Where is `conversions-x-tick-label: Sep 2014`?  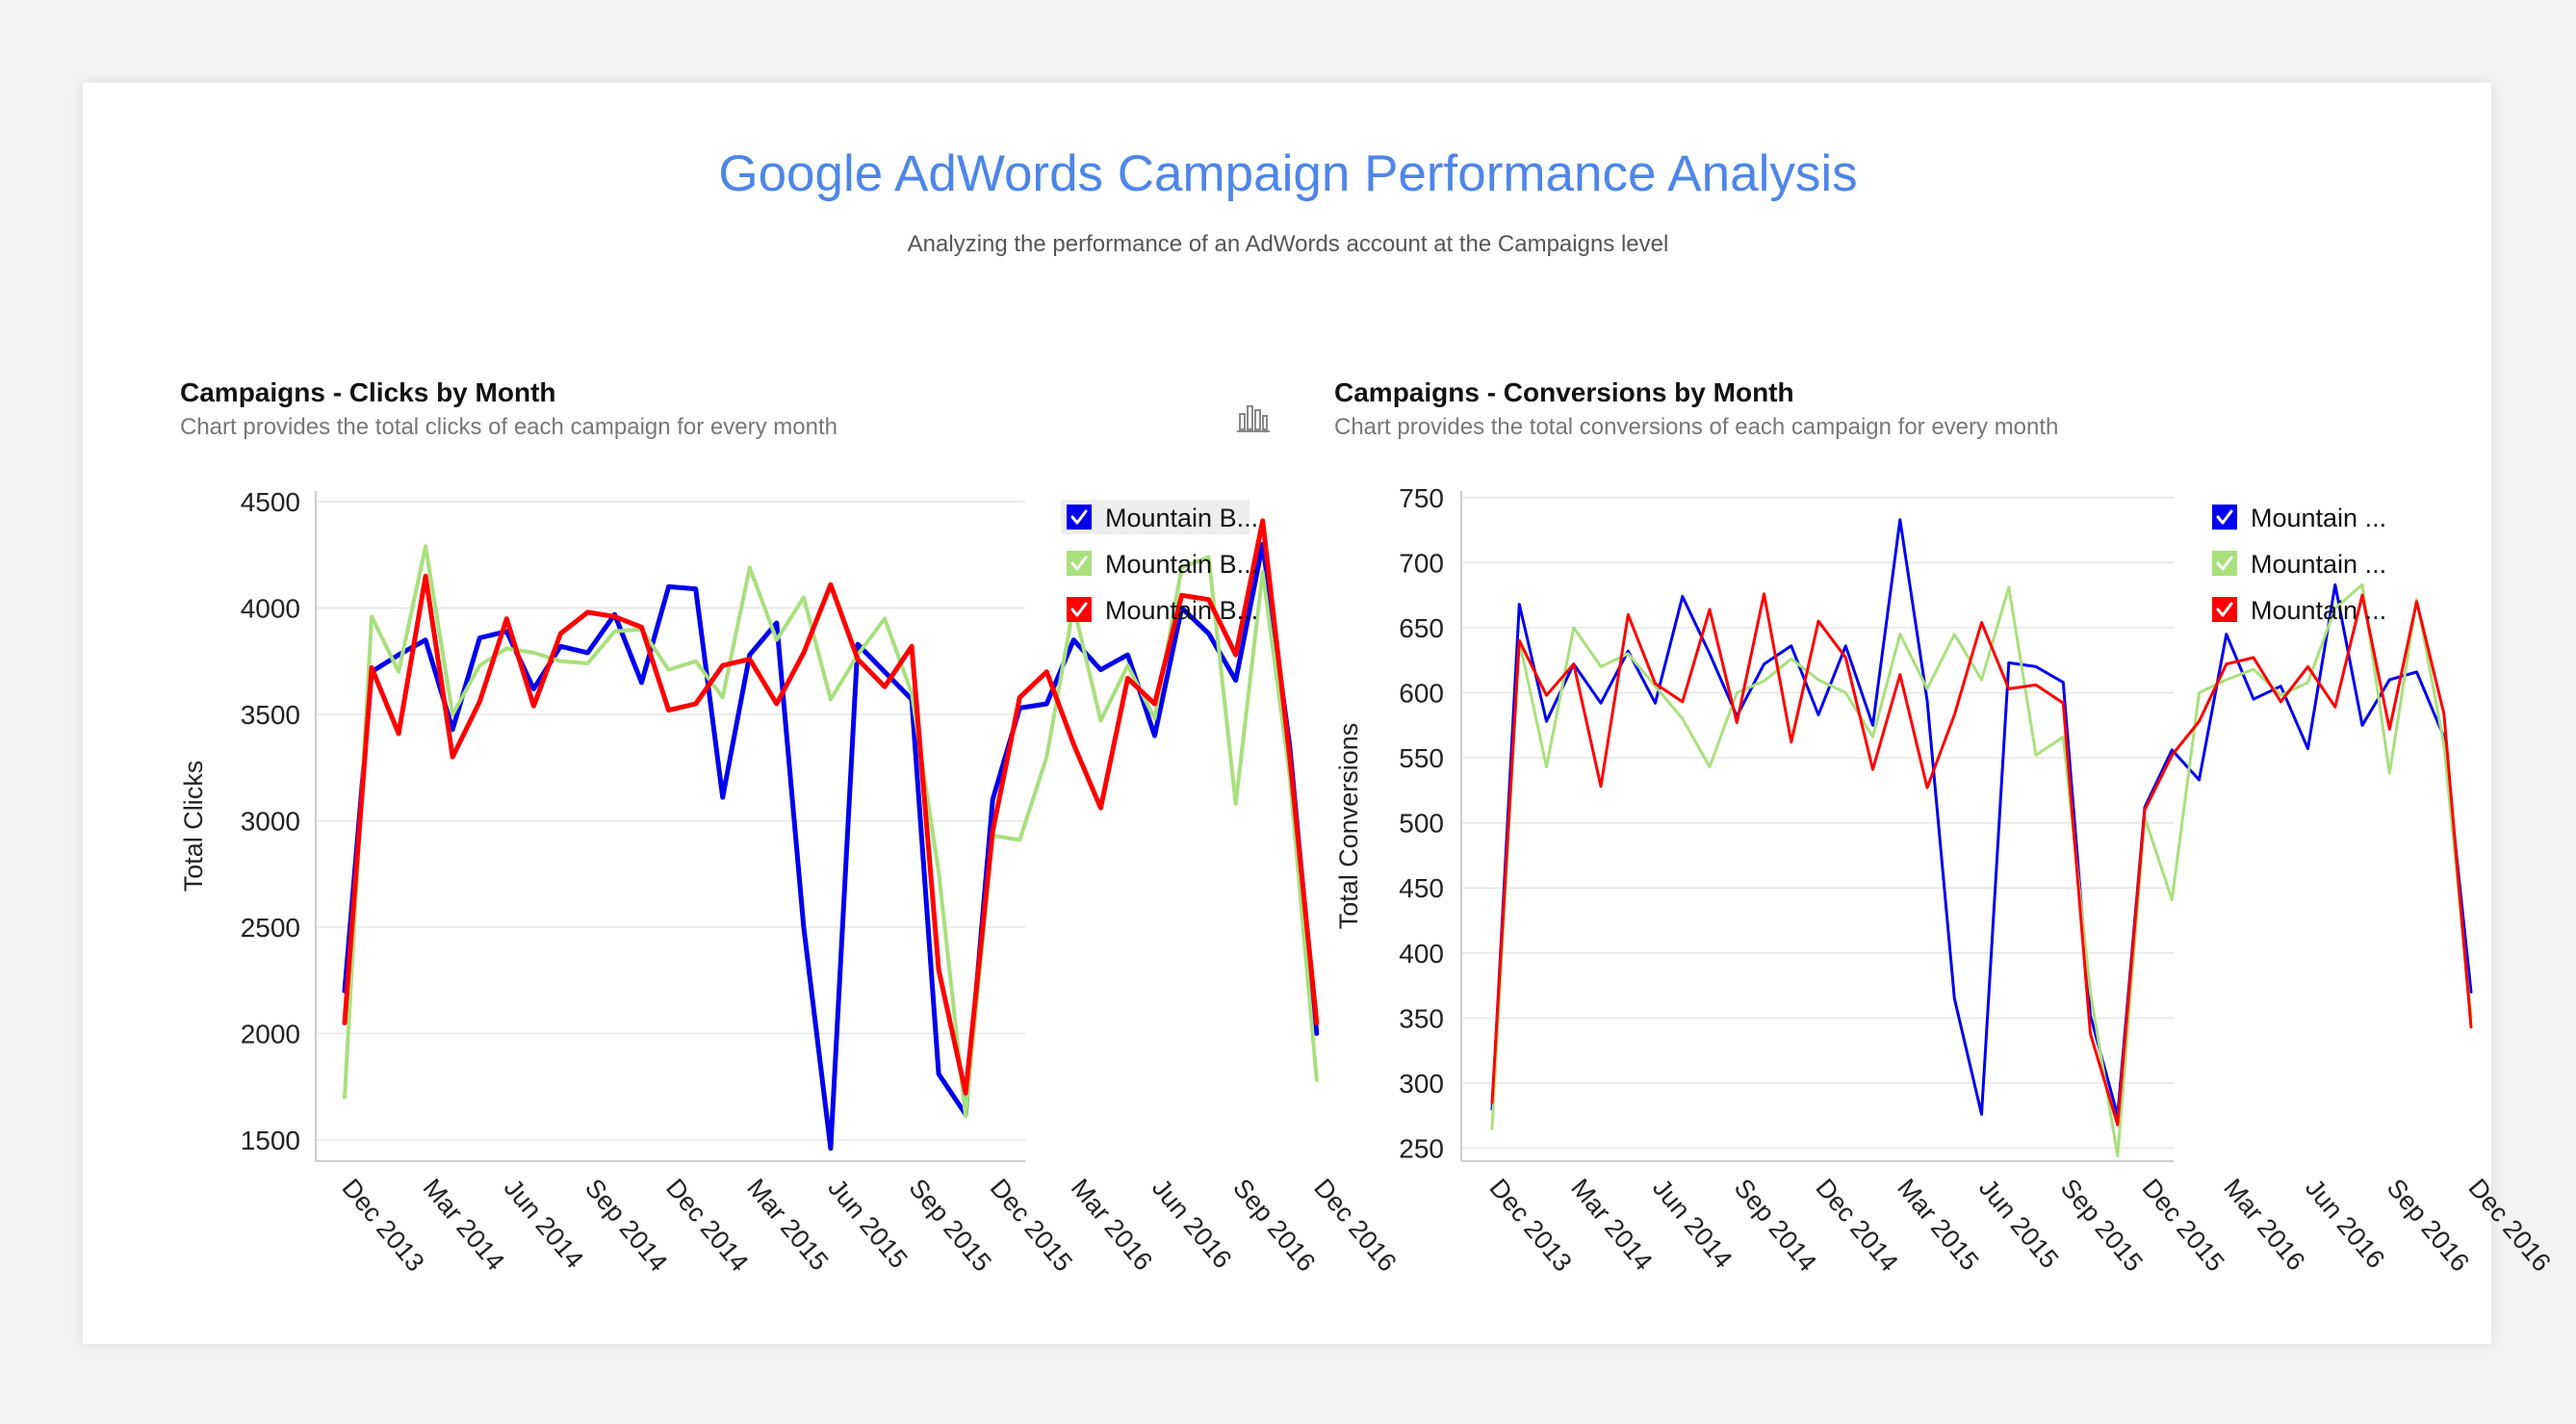 conversions-x-tick-label: Sep 2014 is located at coordinates (1776, 1226).